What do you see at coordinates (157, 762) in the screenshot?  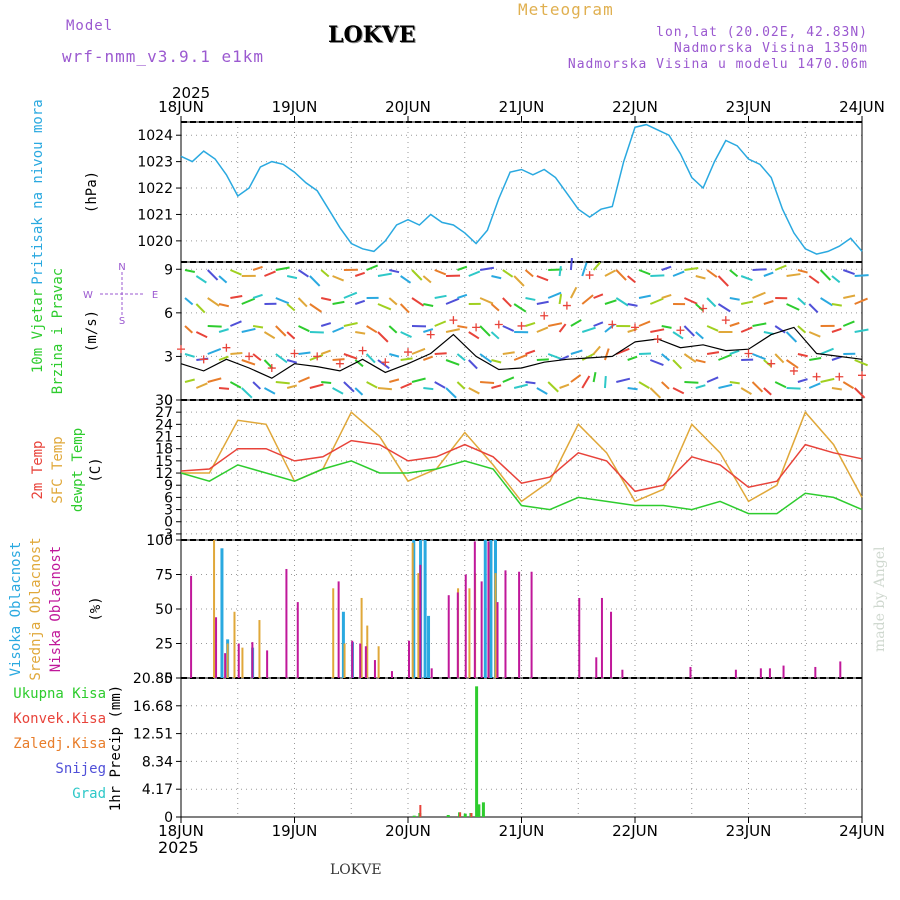 I see `y-tick-label: 8.34` at bounding box center [157, 762].